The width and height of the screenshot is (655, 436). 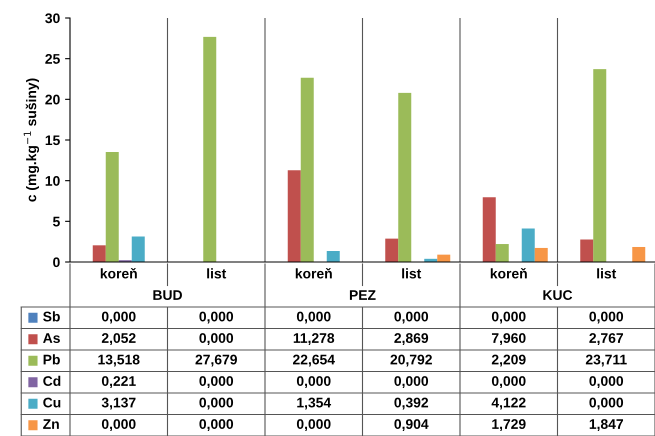 I want to click on legend-label: Cd, so click(x=51, y=381).